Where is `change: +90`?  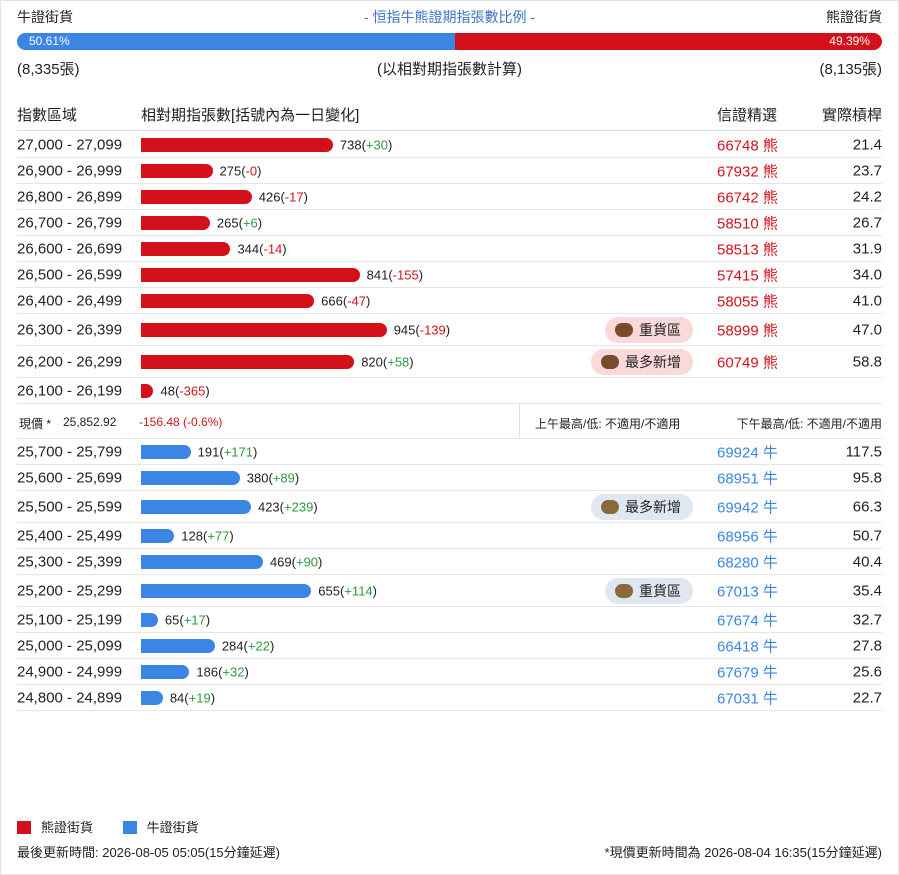
change: +90 is located at coordinates (307, 561).